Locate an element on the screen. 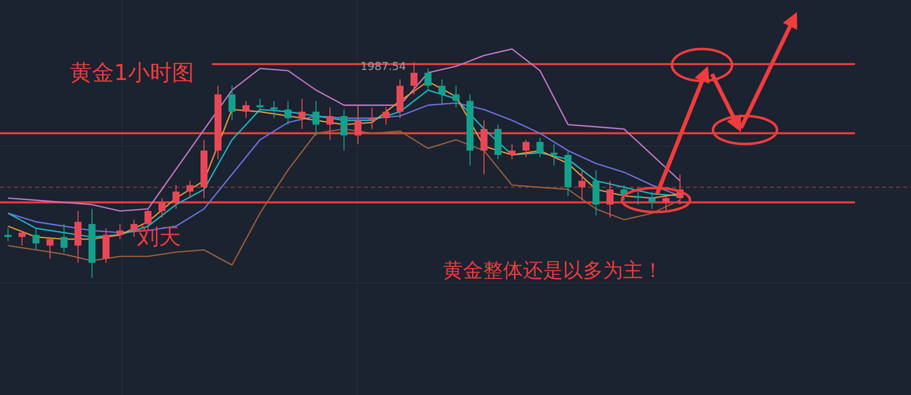  annotation: 黄金整体还是以多为主！ is located at coordinates (553, 270).